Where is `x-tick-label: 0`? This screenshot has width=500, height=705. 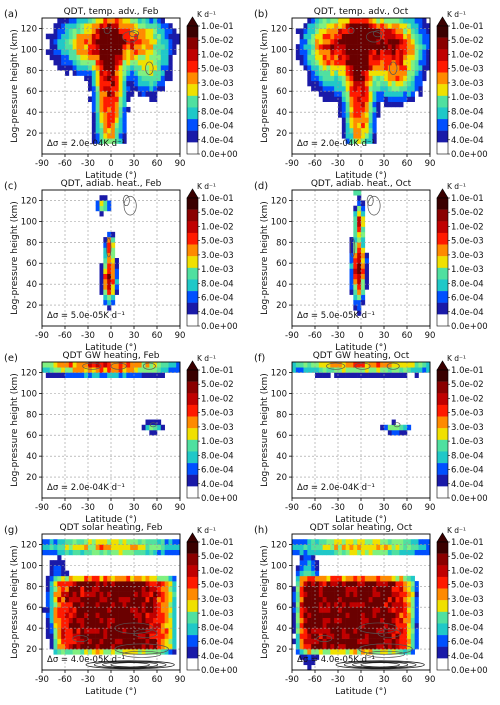
x-tick-label: 0 is located at coordinates (360, 164).